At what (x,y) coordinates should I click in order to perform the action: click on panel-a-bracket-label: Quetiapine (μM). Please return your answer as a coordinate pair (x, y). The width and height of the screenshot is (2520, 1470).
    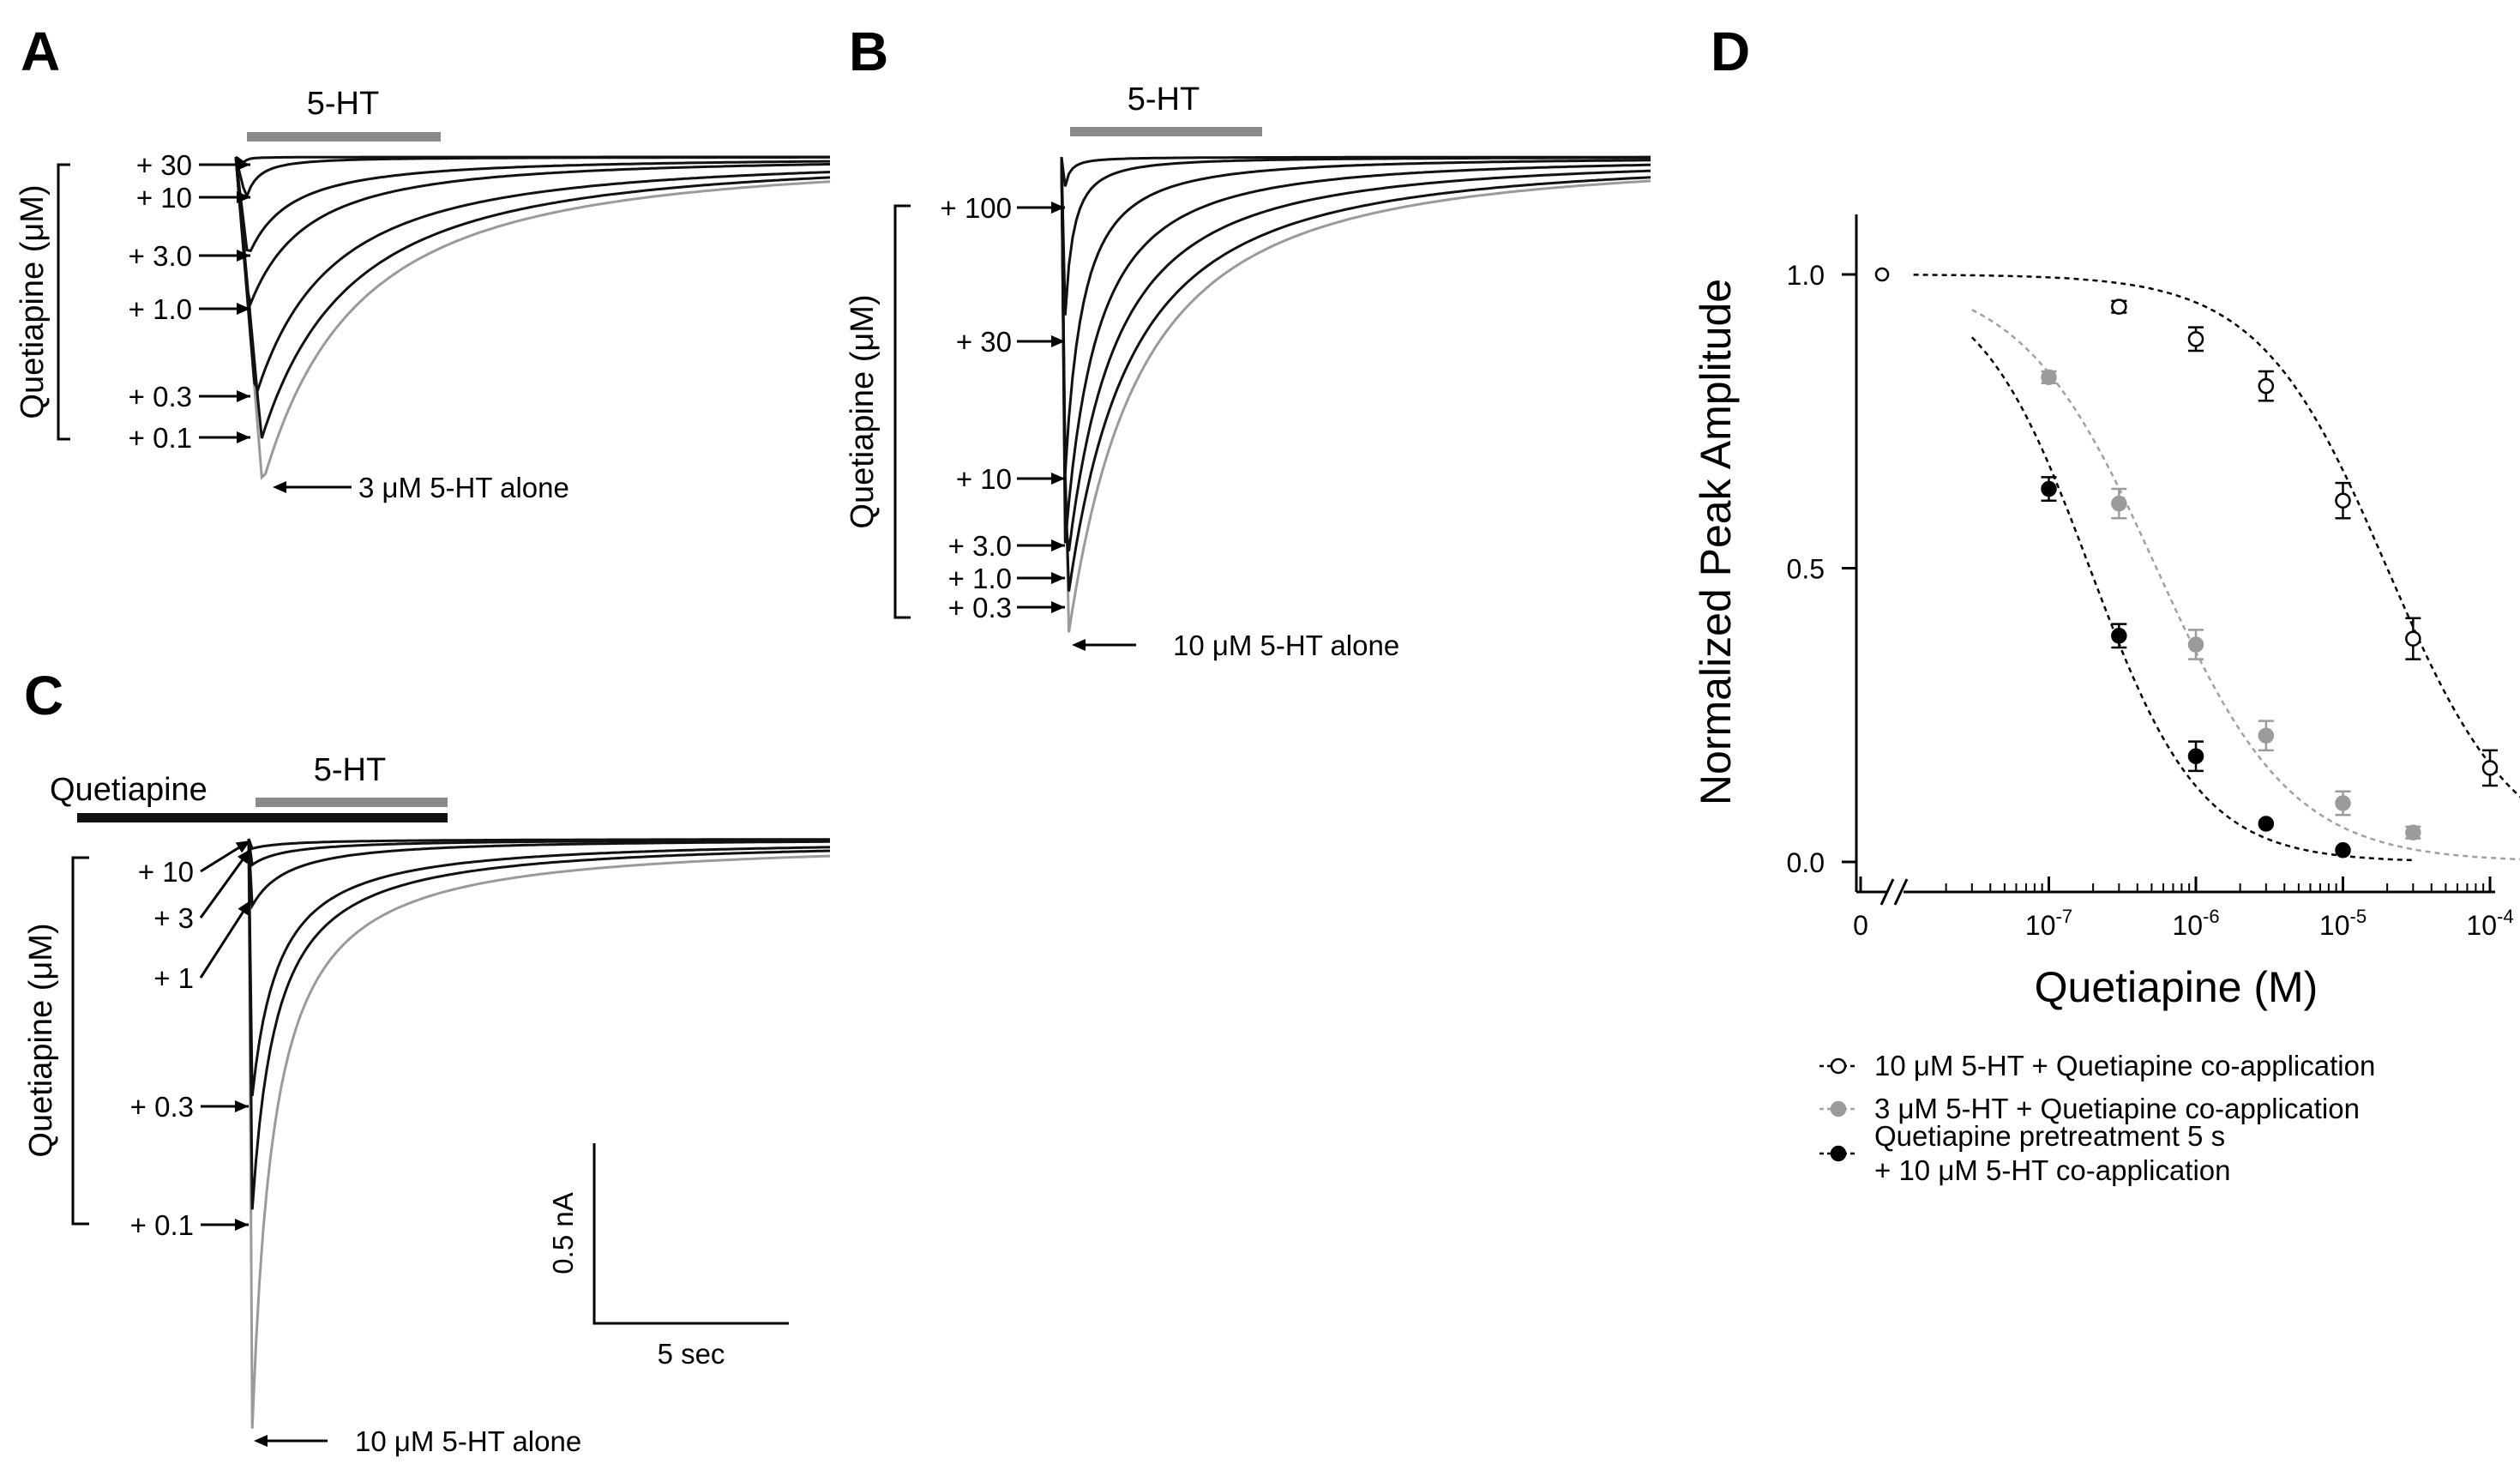
    Looking at the image, I should click on (33, 301).